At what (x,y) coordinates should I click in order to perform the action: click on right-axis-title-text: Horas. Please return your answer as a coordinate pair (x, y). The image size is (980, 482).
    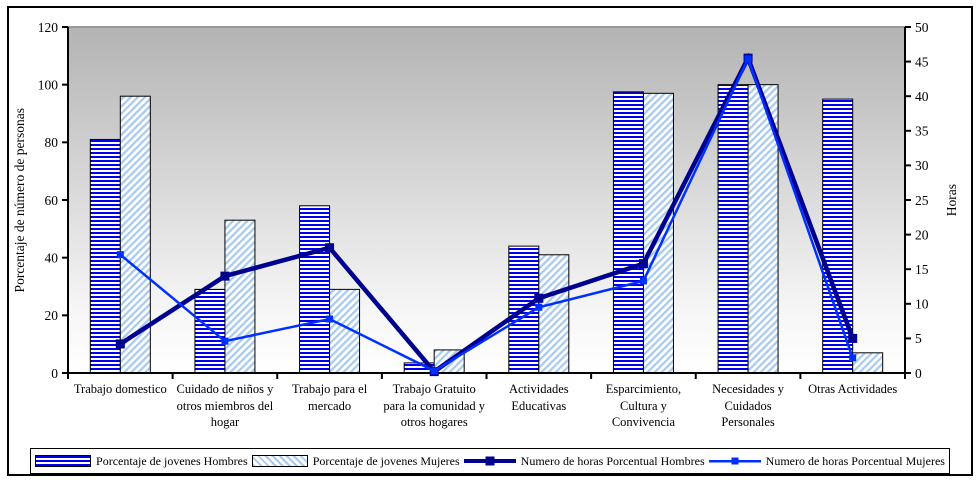
    Looking at the image, I should click on (951, 200).